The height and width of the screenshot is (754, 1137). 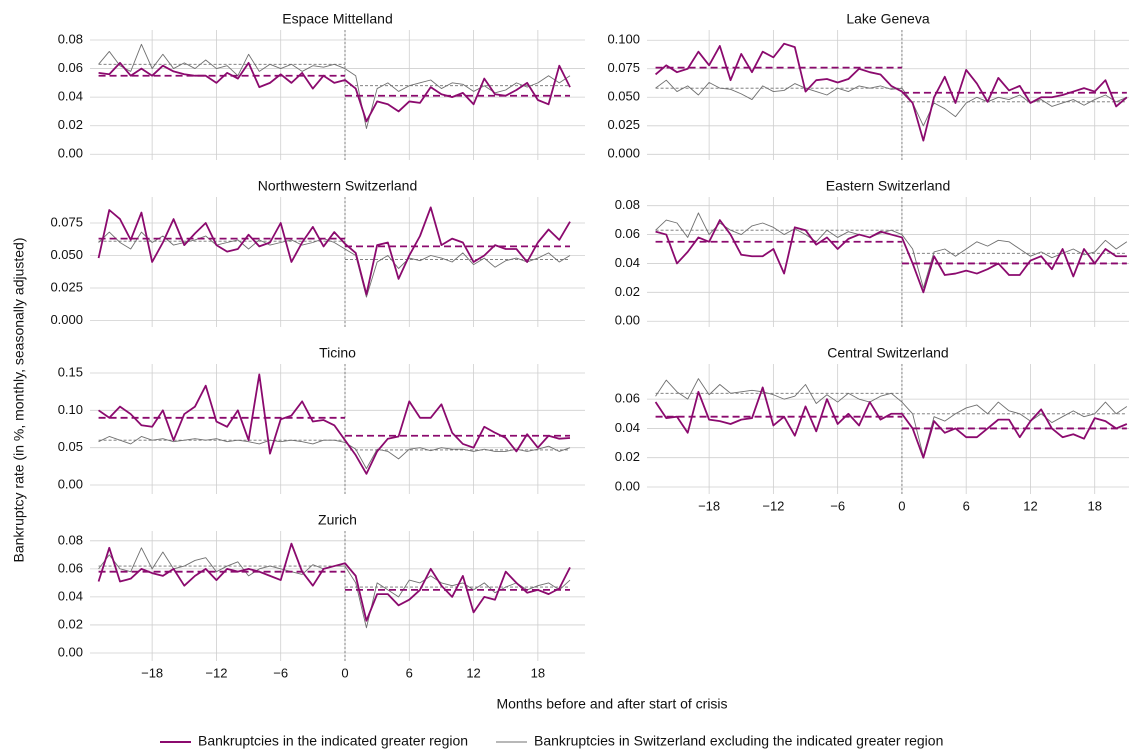 I want to click on panel-title: Eastern Switzerland, so click(x=888, y=186).